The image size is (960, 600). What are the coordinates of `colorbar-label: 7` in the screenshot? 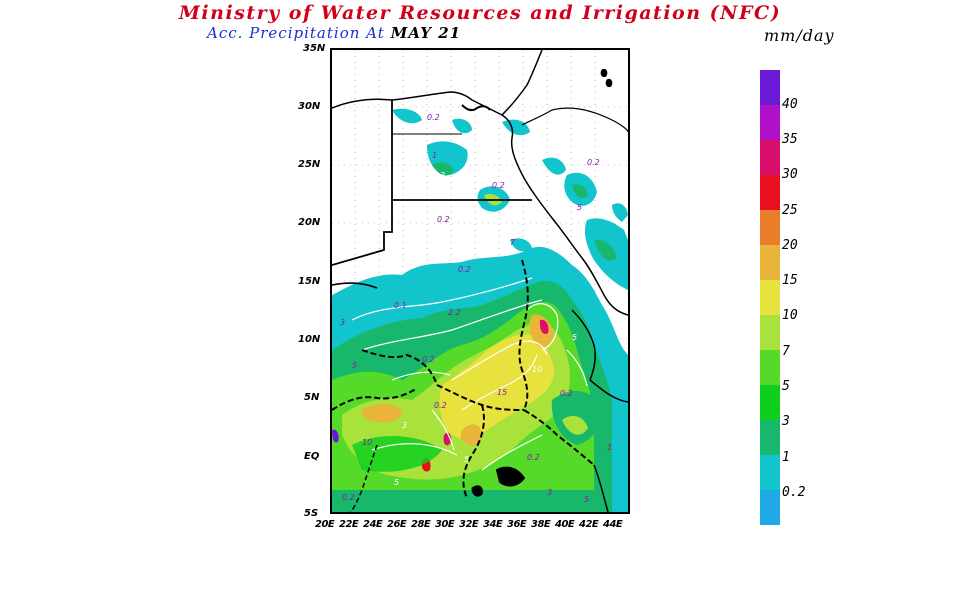 It's located at (786, 351).